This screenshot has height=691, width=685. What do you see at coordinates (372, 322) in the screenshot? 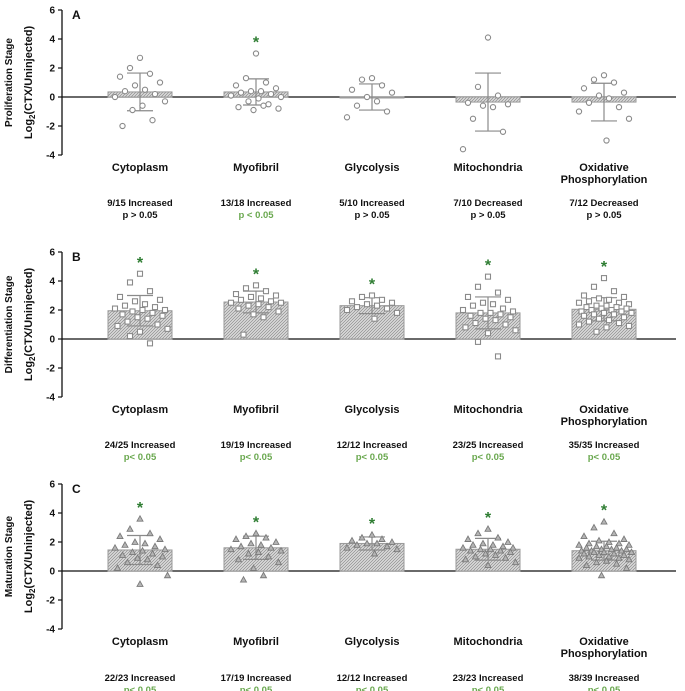
I see `bar` at bounding box center [372, 322].